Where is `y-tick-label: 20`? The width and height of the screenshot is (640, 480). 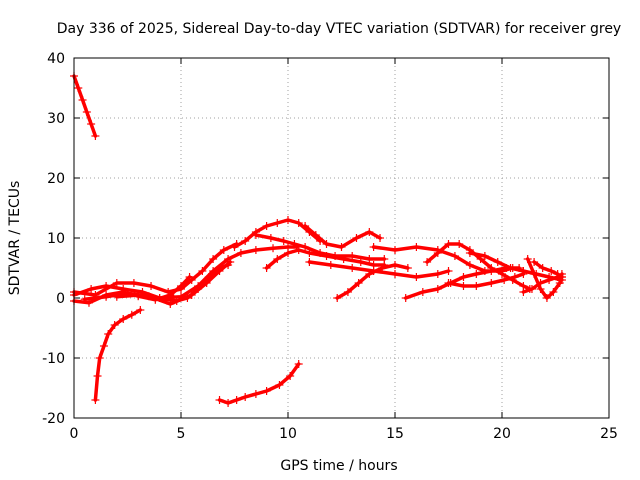 y-tick-label: 20 is located at coordinates (56, 179).